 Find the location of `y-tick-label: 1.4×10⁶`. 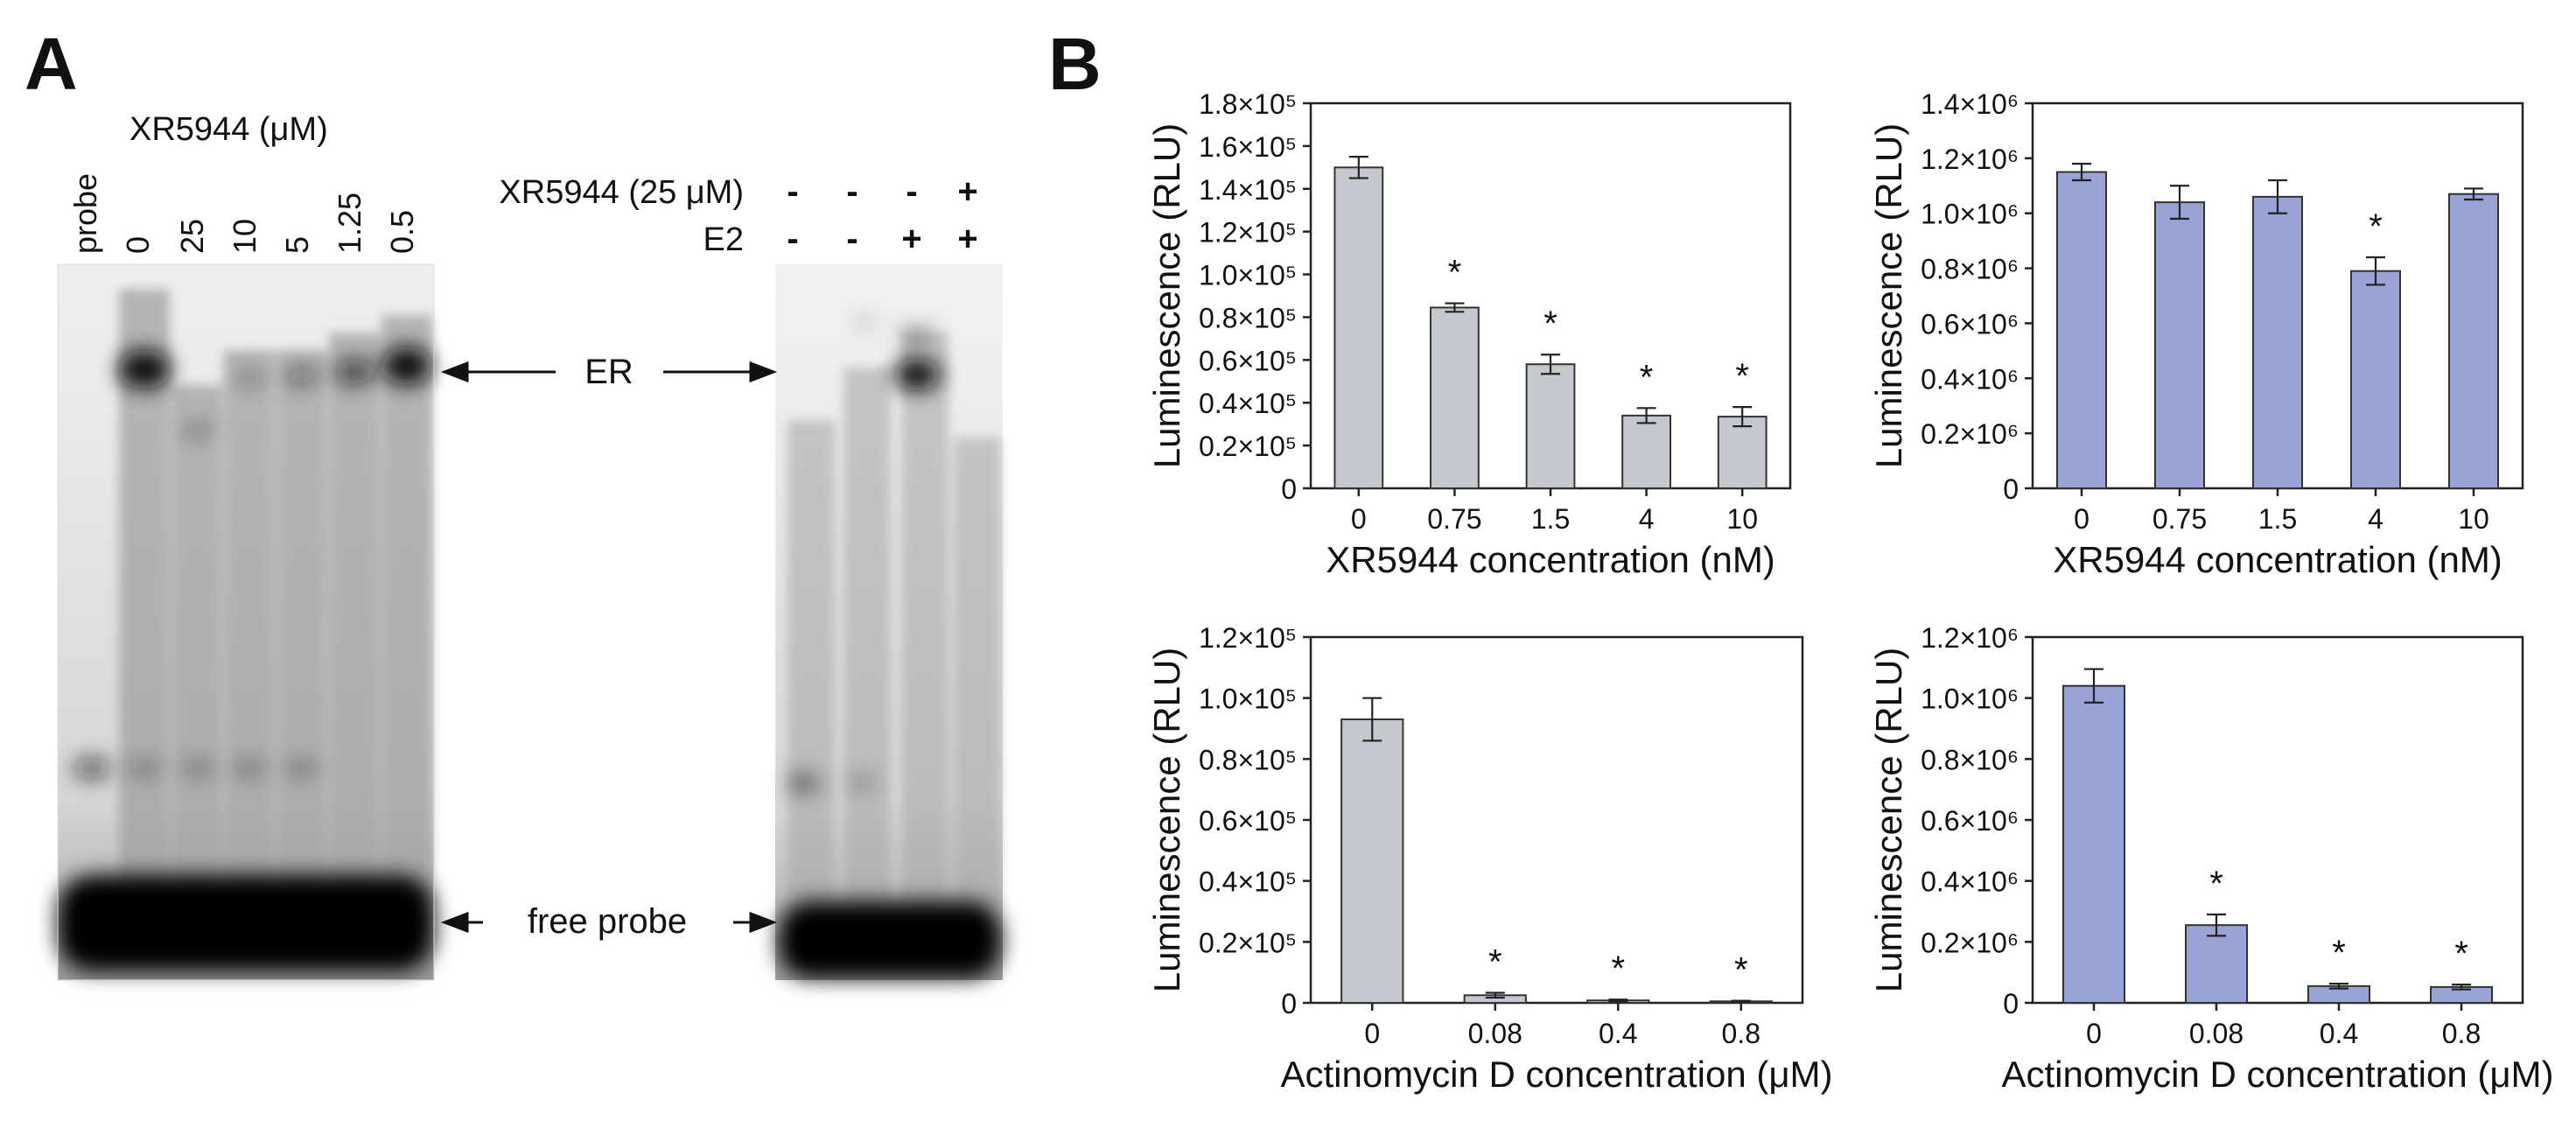

y-tick-label: 1.4×10⁶ is located at coordinates (1970, 104).